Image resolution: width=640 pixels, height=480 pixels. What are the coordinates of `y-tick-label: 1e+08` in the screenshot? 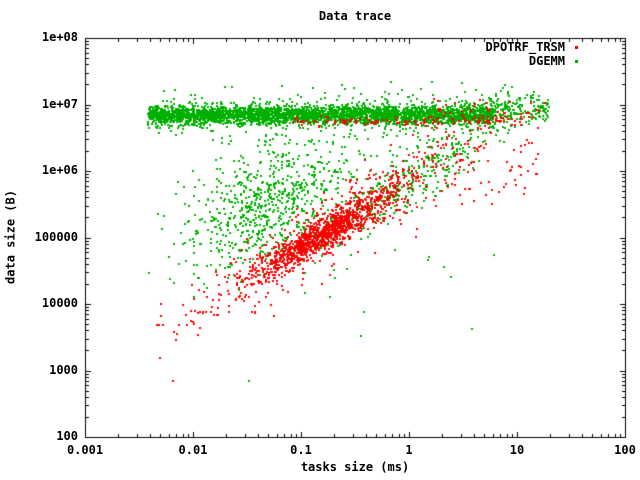 It's located at (59, 37).